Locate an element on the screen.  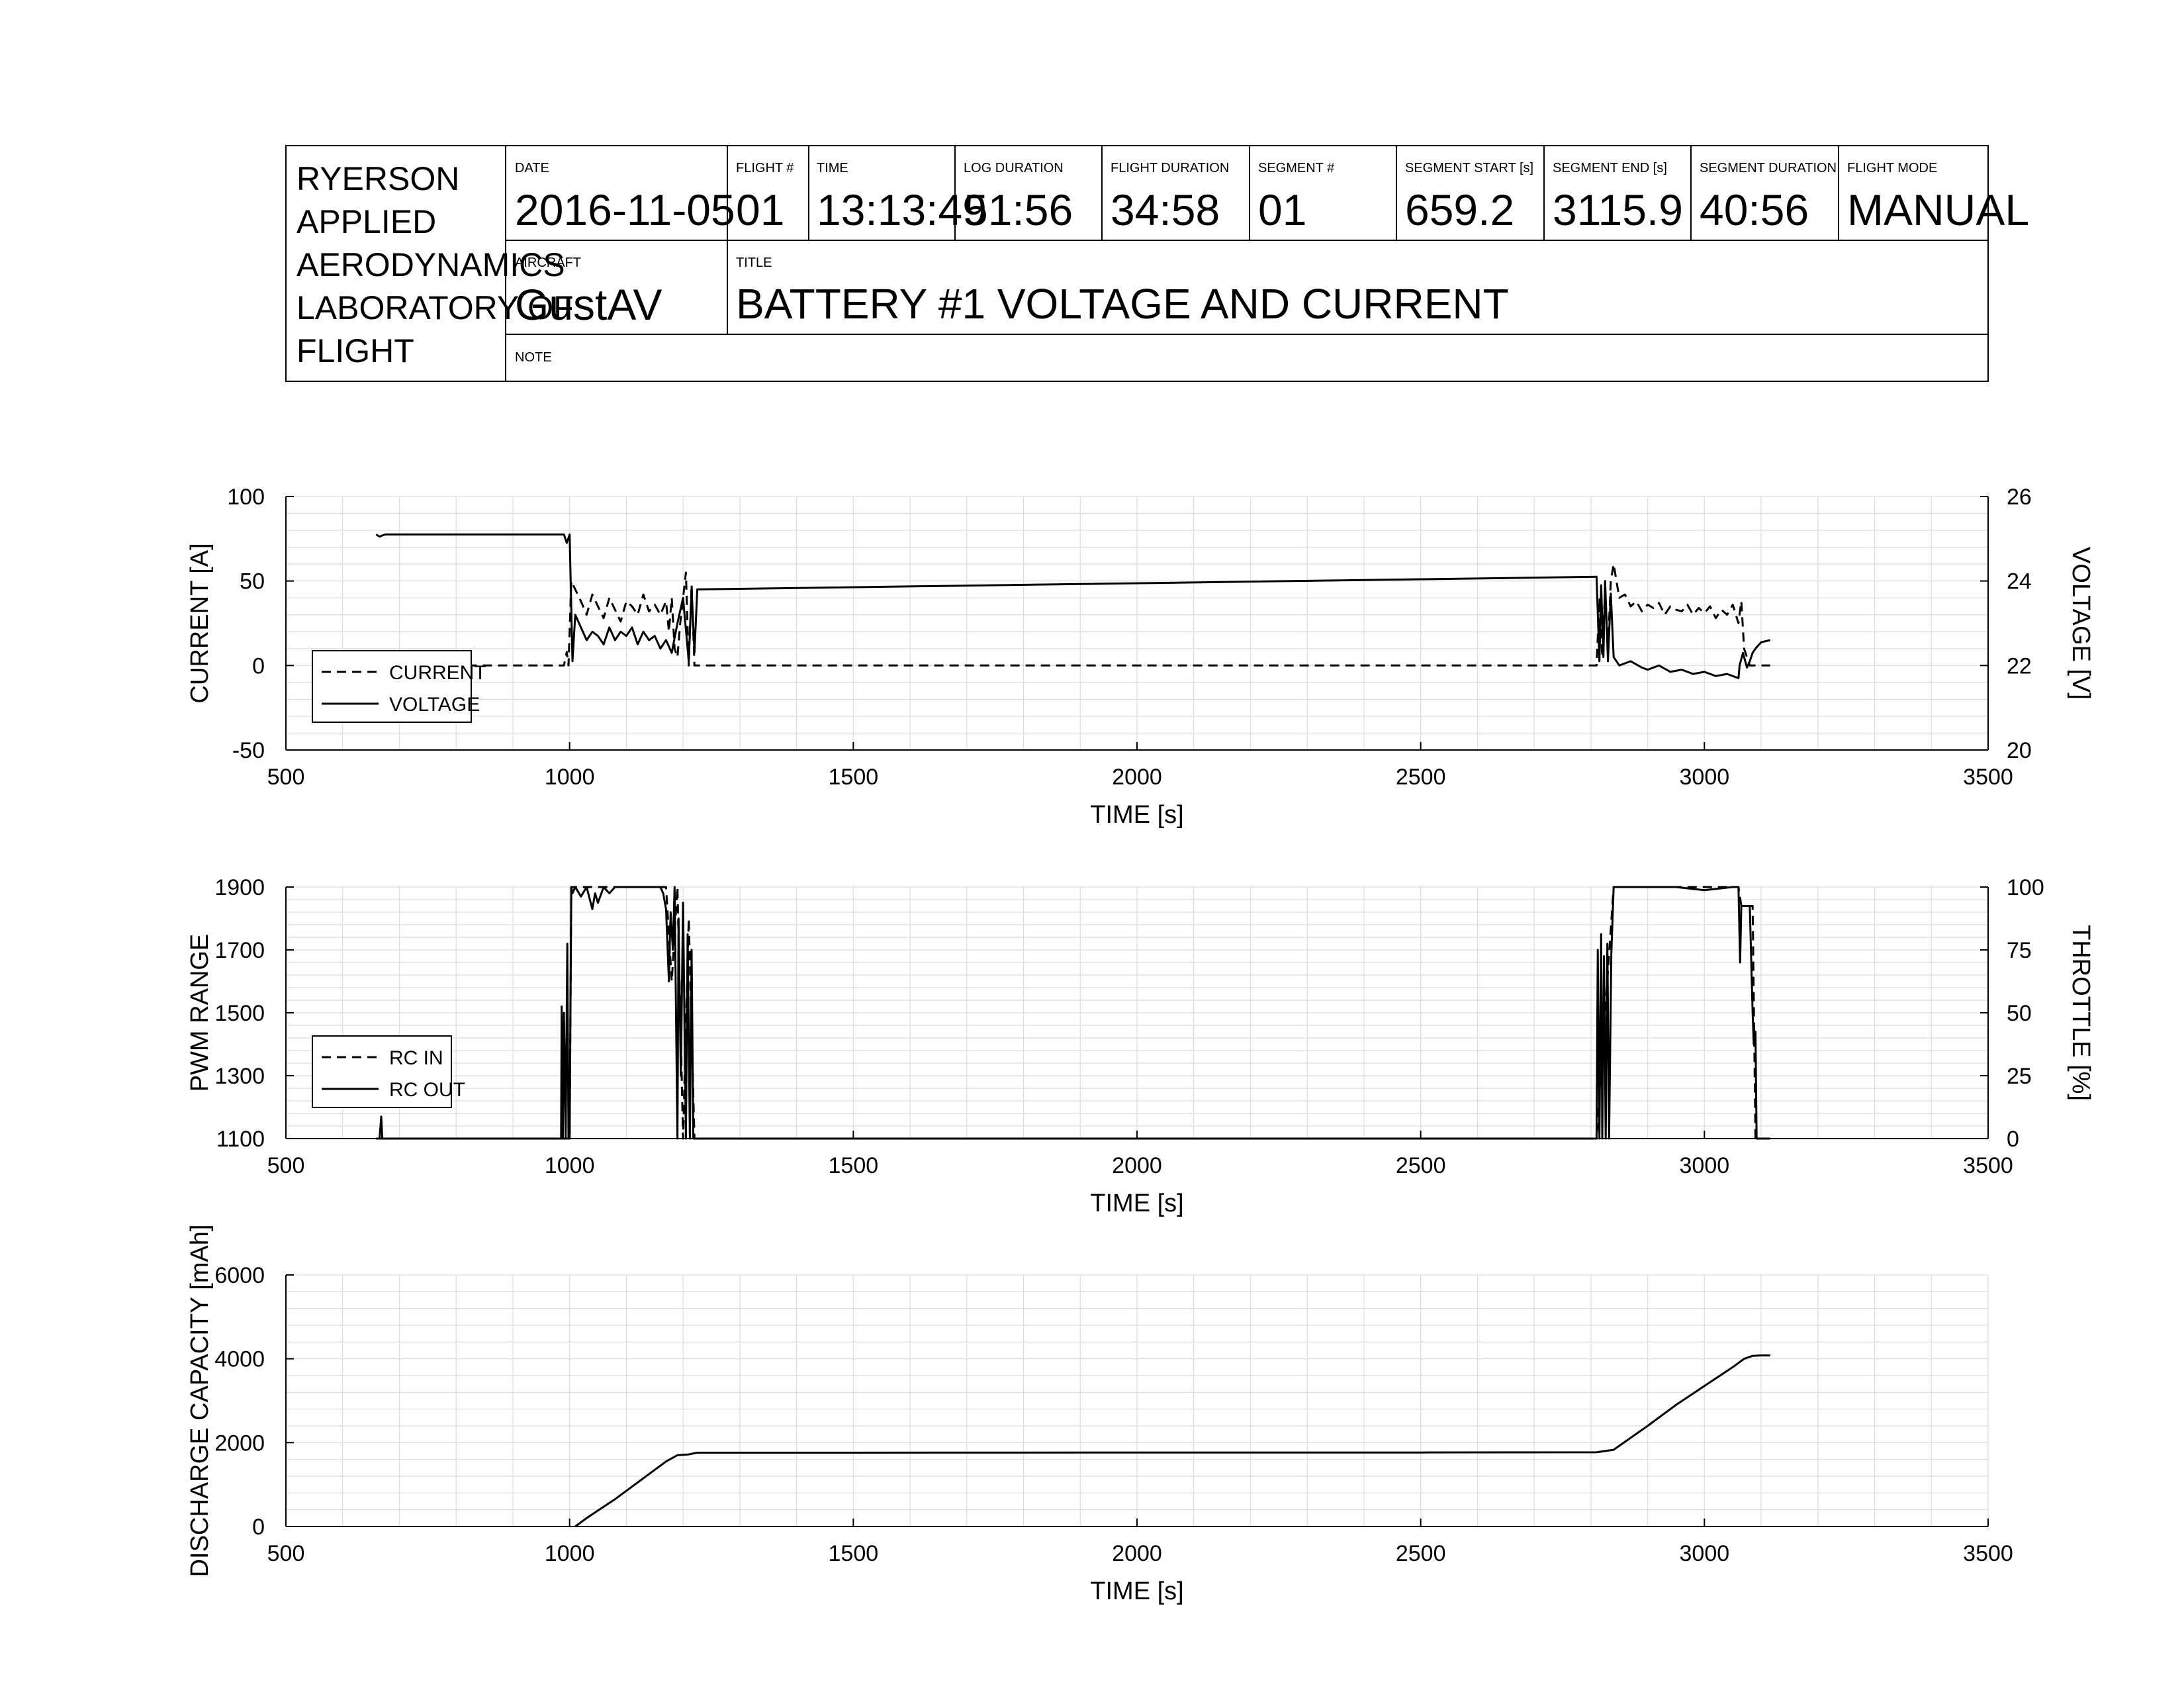
current-series-line is located at coordinates (1073, 615).